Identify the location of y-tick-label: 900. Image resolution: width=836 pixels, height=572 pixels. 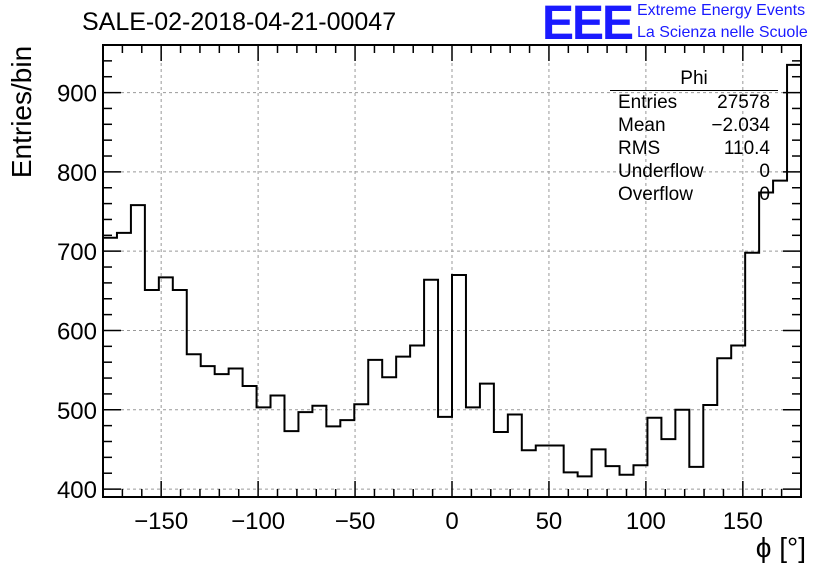
(77, 94).